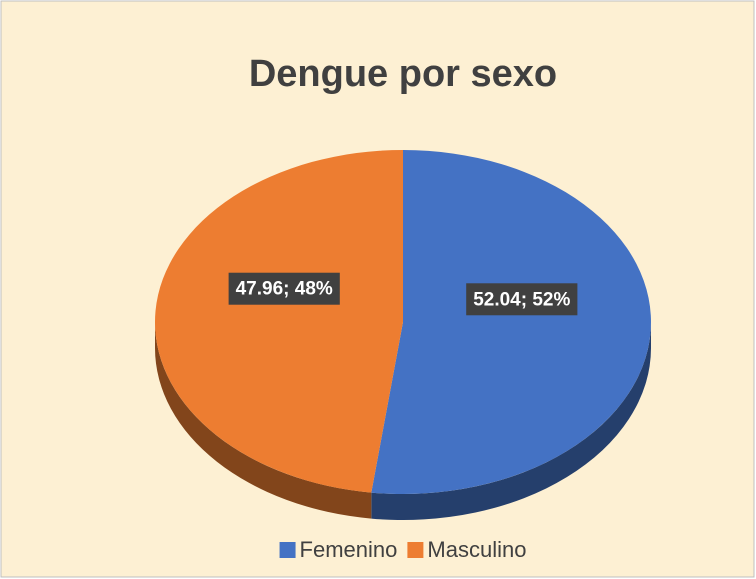  Describe the element at coordinates (403, 74) in the screenshot. I see `chart-title: Dengue por sexo` at that location.